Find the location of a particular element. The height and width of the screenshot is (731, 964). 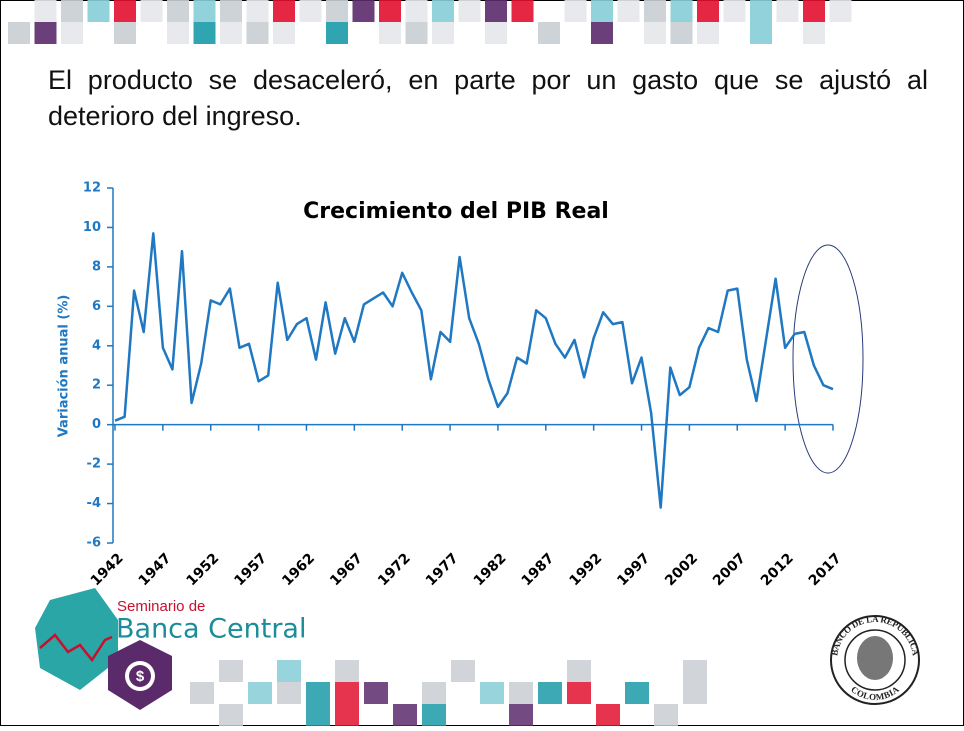

logo-coin-inner is located at coordinates (140, 676).